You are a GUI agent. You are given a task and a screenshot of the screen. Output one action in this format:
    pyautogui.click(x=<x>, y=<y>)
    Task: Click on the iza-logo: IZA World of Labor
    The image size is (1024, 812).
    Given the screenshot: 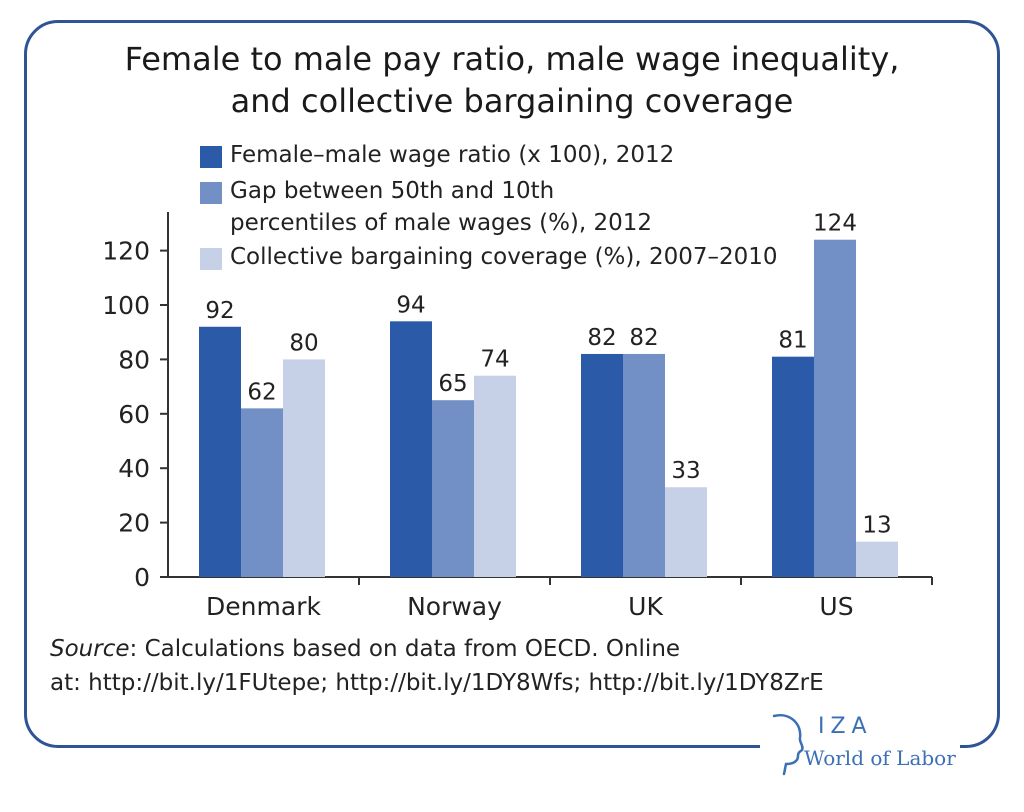 What is the action you would take?
    pyautogui.click(x=860, y=745)
    